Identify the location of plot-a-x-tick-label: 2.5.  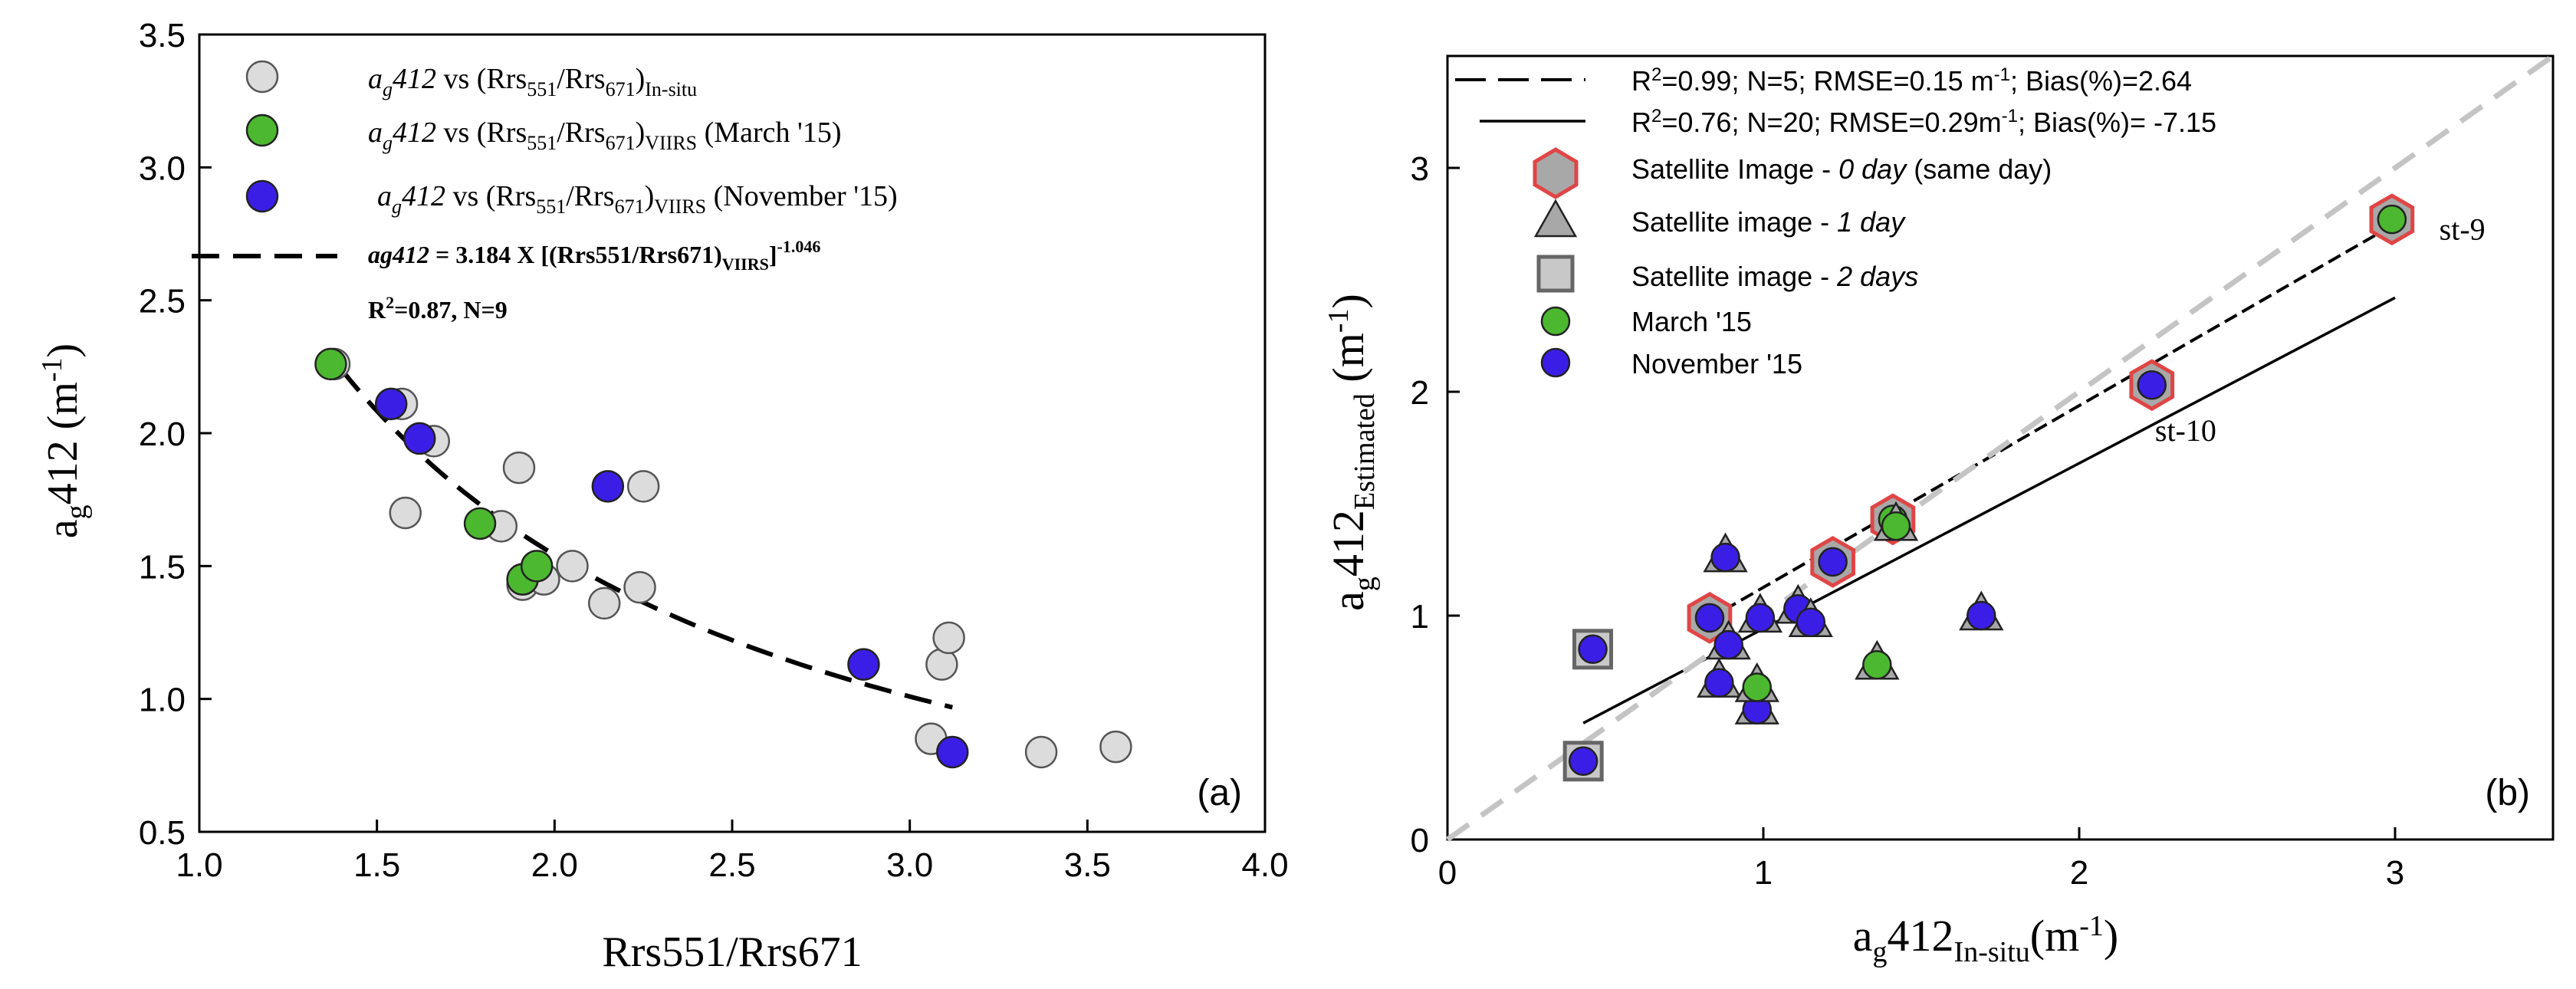
(732, 865).